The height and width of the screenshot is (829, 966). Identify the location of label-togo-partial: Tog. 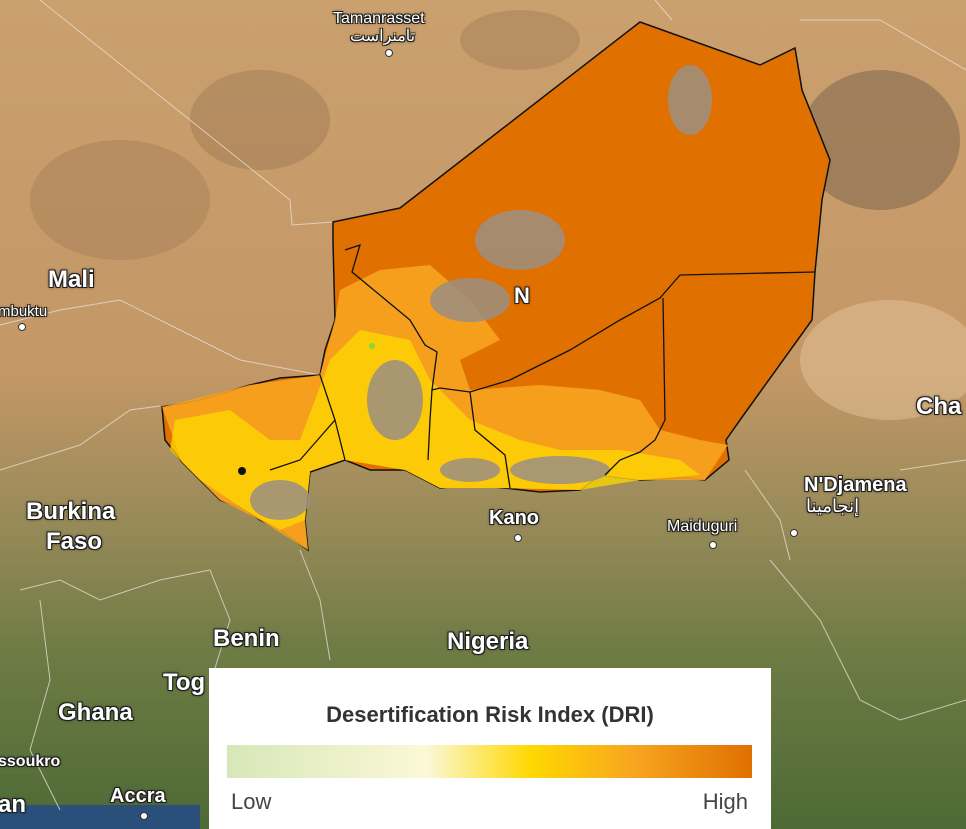
(184, 682).